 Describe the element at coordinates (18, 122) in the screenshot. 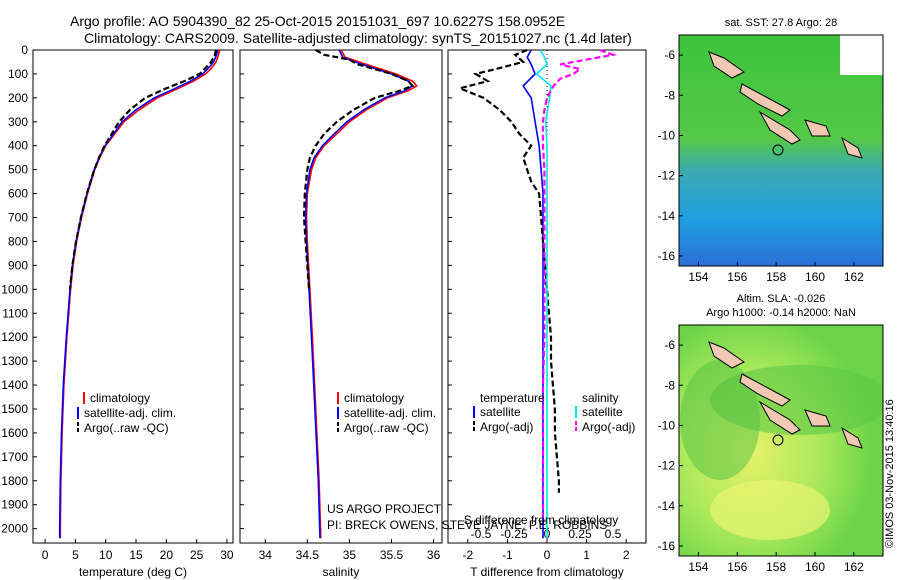

I see `depth-tick-label: 300` at that location.